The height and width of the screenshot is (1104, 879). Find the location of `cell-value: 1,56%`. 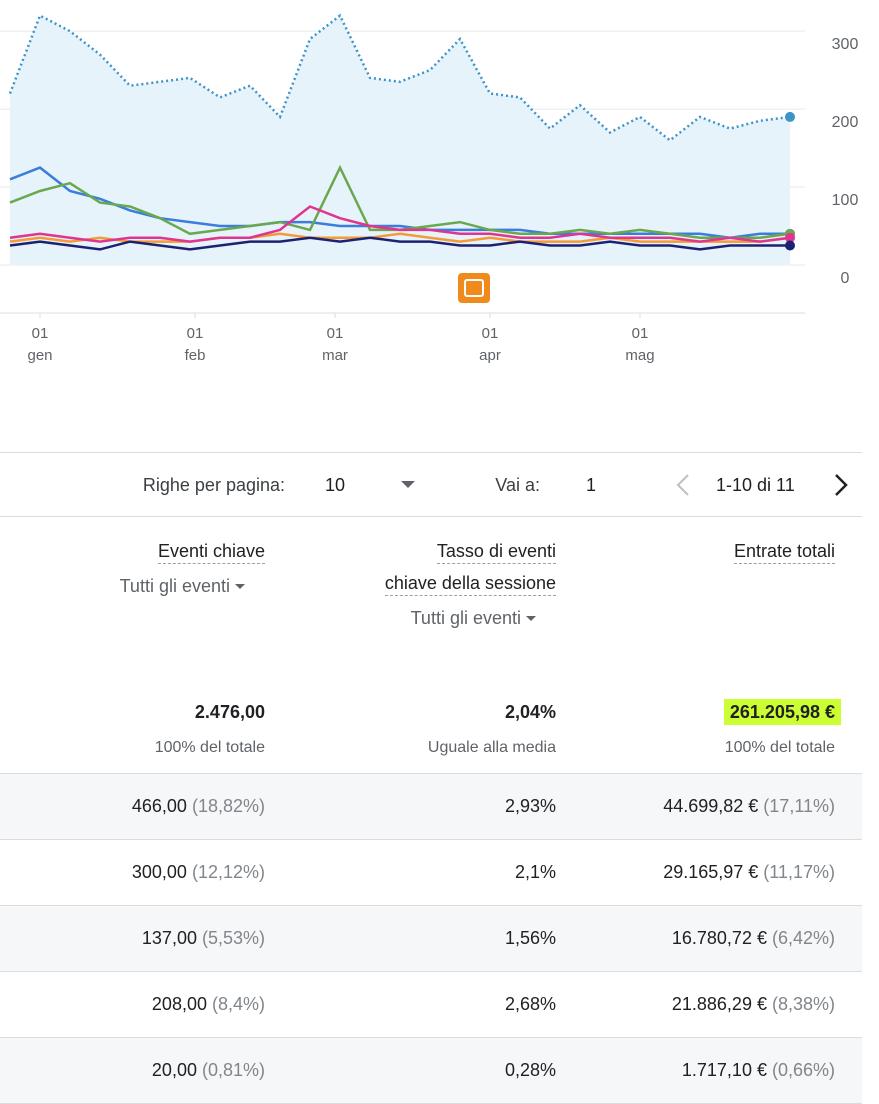

cell-value: 1,56% is located at coordinates (530, 938).